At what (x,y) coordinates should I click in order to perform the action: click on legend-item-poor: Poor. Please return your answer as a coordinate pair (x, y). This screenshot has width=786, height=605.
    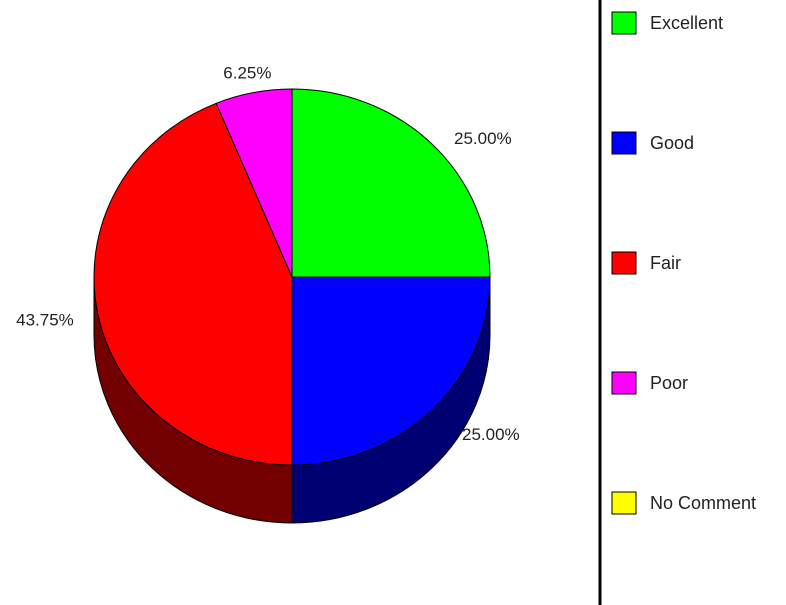
    Looking at the image, I should click on (649, 383).